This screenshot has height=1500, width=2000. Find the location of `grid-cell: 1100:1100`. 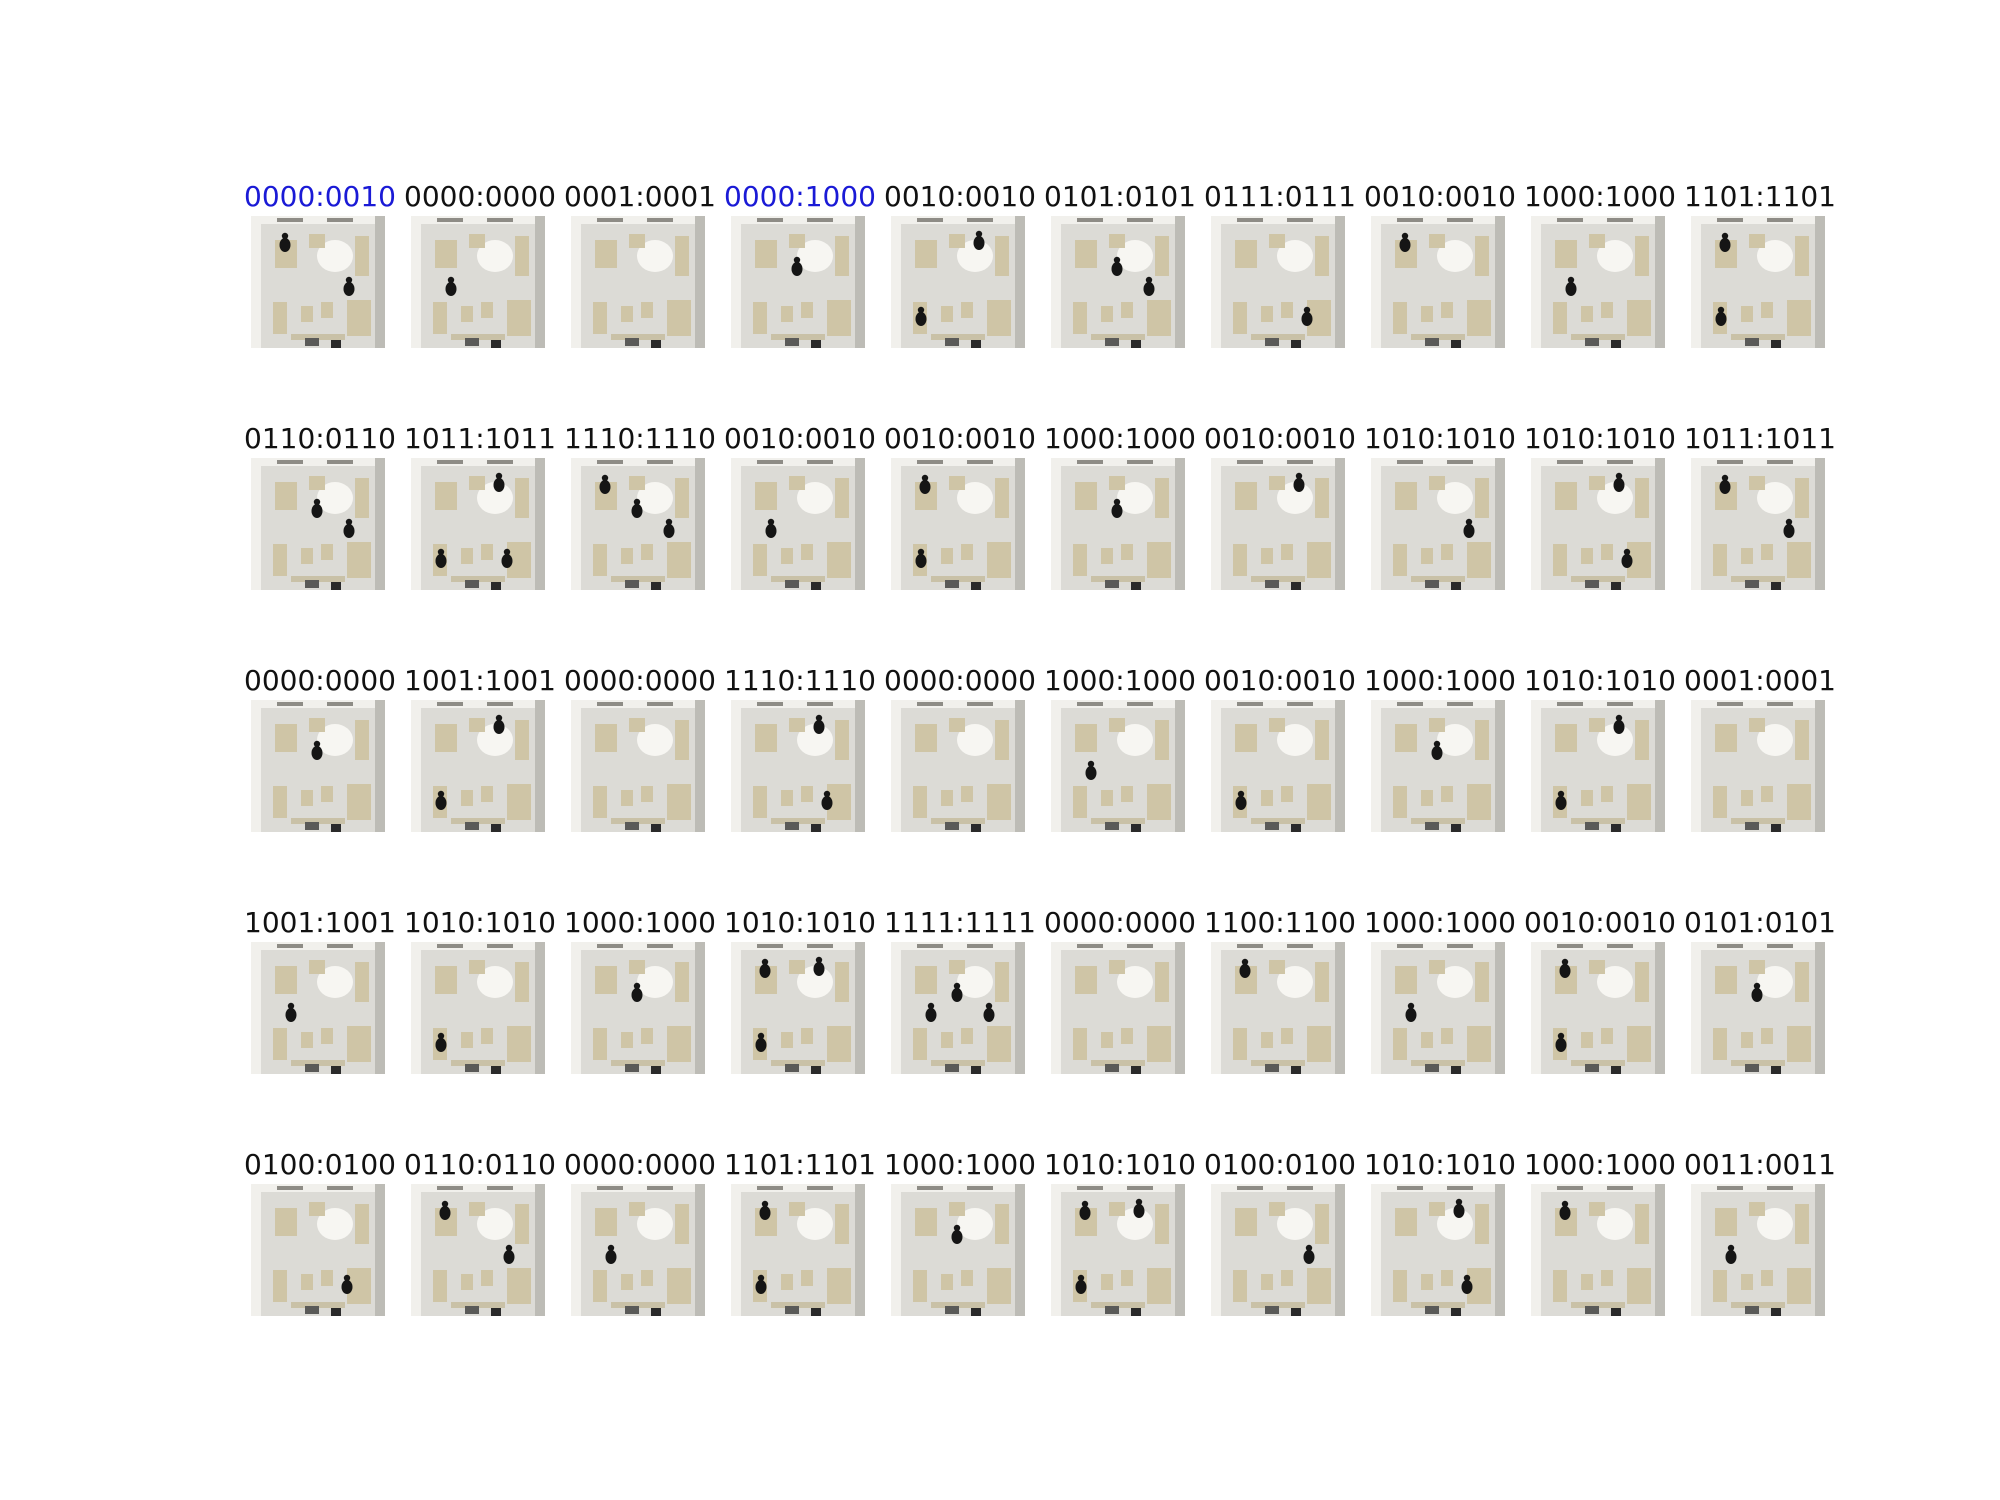

grid-cell: 1100:1100 is located at coordinates (1280, 991).